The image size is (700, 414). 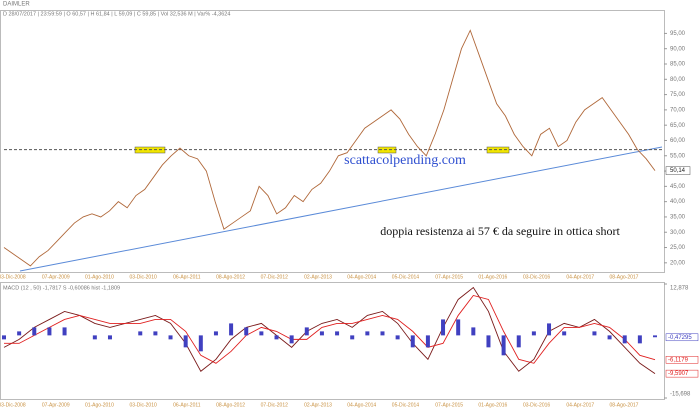 I want to click on x-tick-label: 08-Ago-2017, so click(x=624, y=405).